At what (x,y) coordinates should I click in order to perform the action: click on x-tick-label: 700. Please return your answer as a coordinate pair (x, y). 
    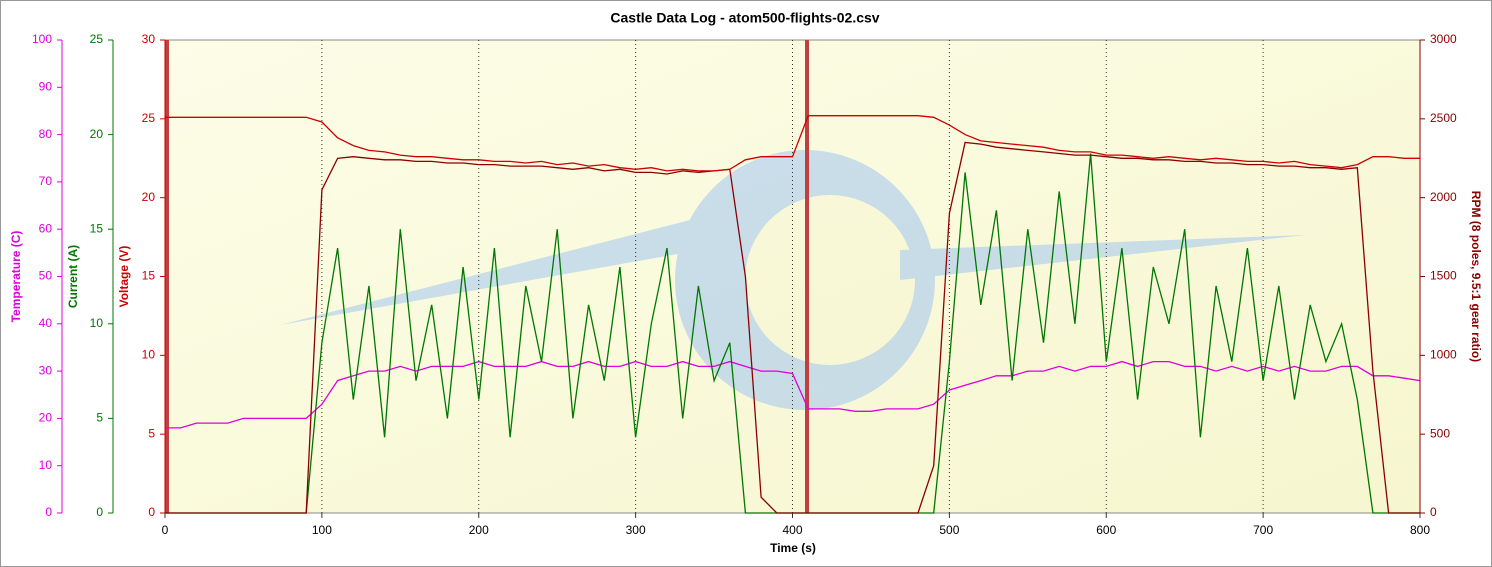
    Looking at the image, I should click on (1263, 530).